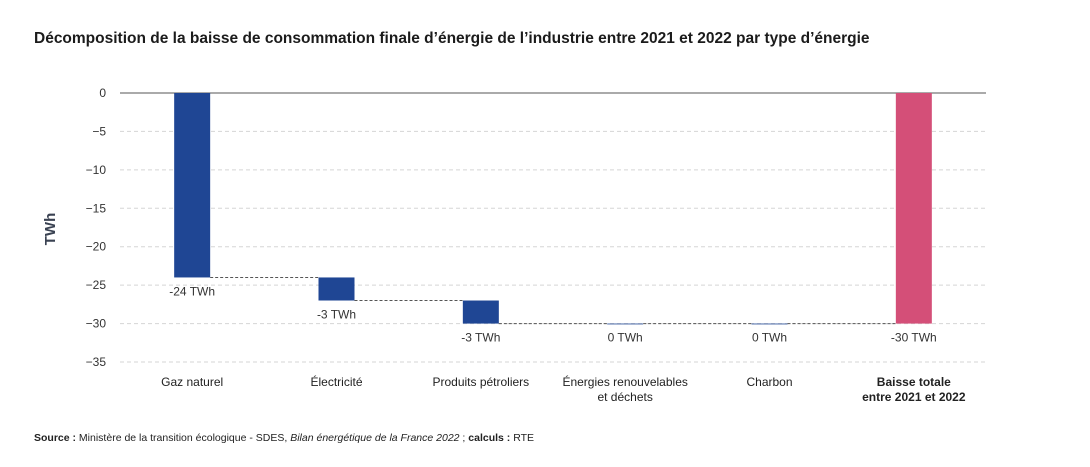 The width and height of the screenshot is (1090, 467). Describe the element at coordinates (375, 438) in the screenshot. I see `source-publication: Bilan énergétique de la France 2022` at that location.